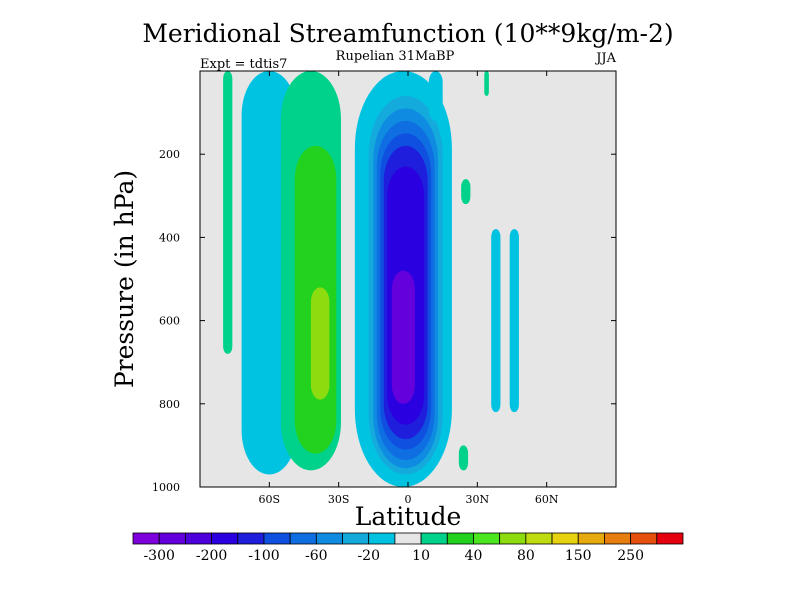 This screenshot has width=800, height=600. Describe the element at coordinates (403, 337) in the screenshot. I see `contour-region-hadley-cell-core` at that location.